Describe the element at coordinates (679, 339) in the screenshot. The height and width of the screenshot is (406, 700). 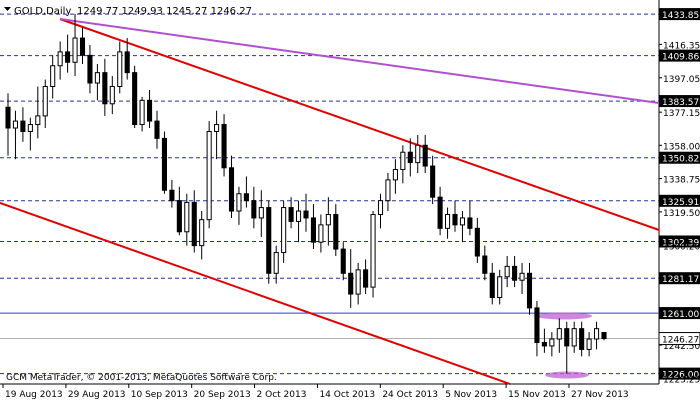
I see `current-price-label-box` at that location.